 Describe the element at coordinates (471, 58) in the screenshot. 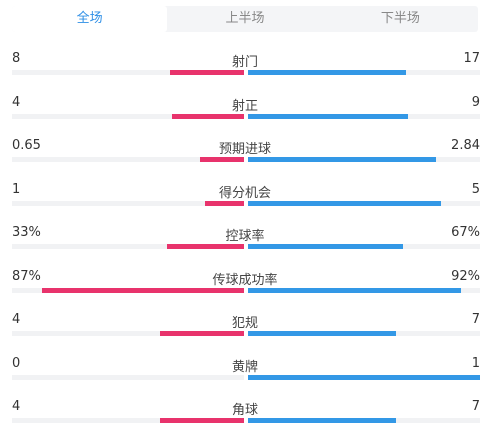

I see `away-value: 17` at that location.